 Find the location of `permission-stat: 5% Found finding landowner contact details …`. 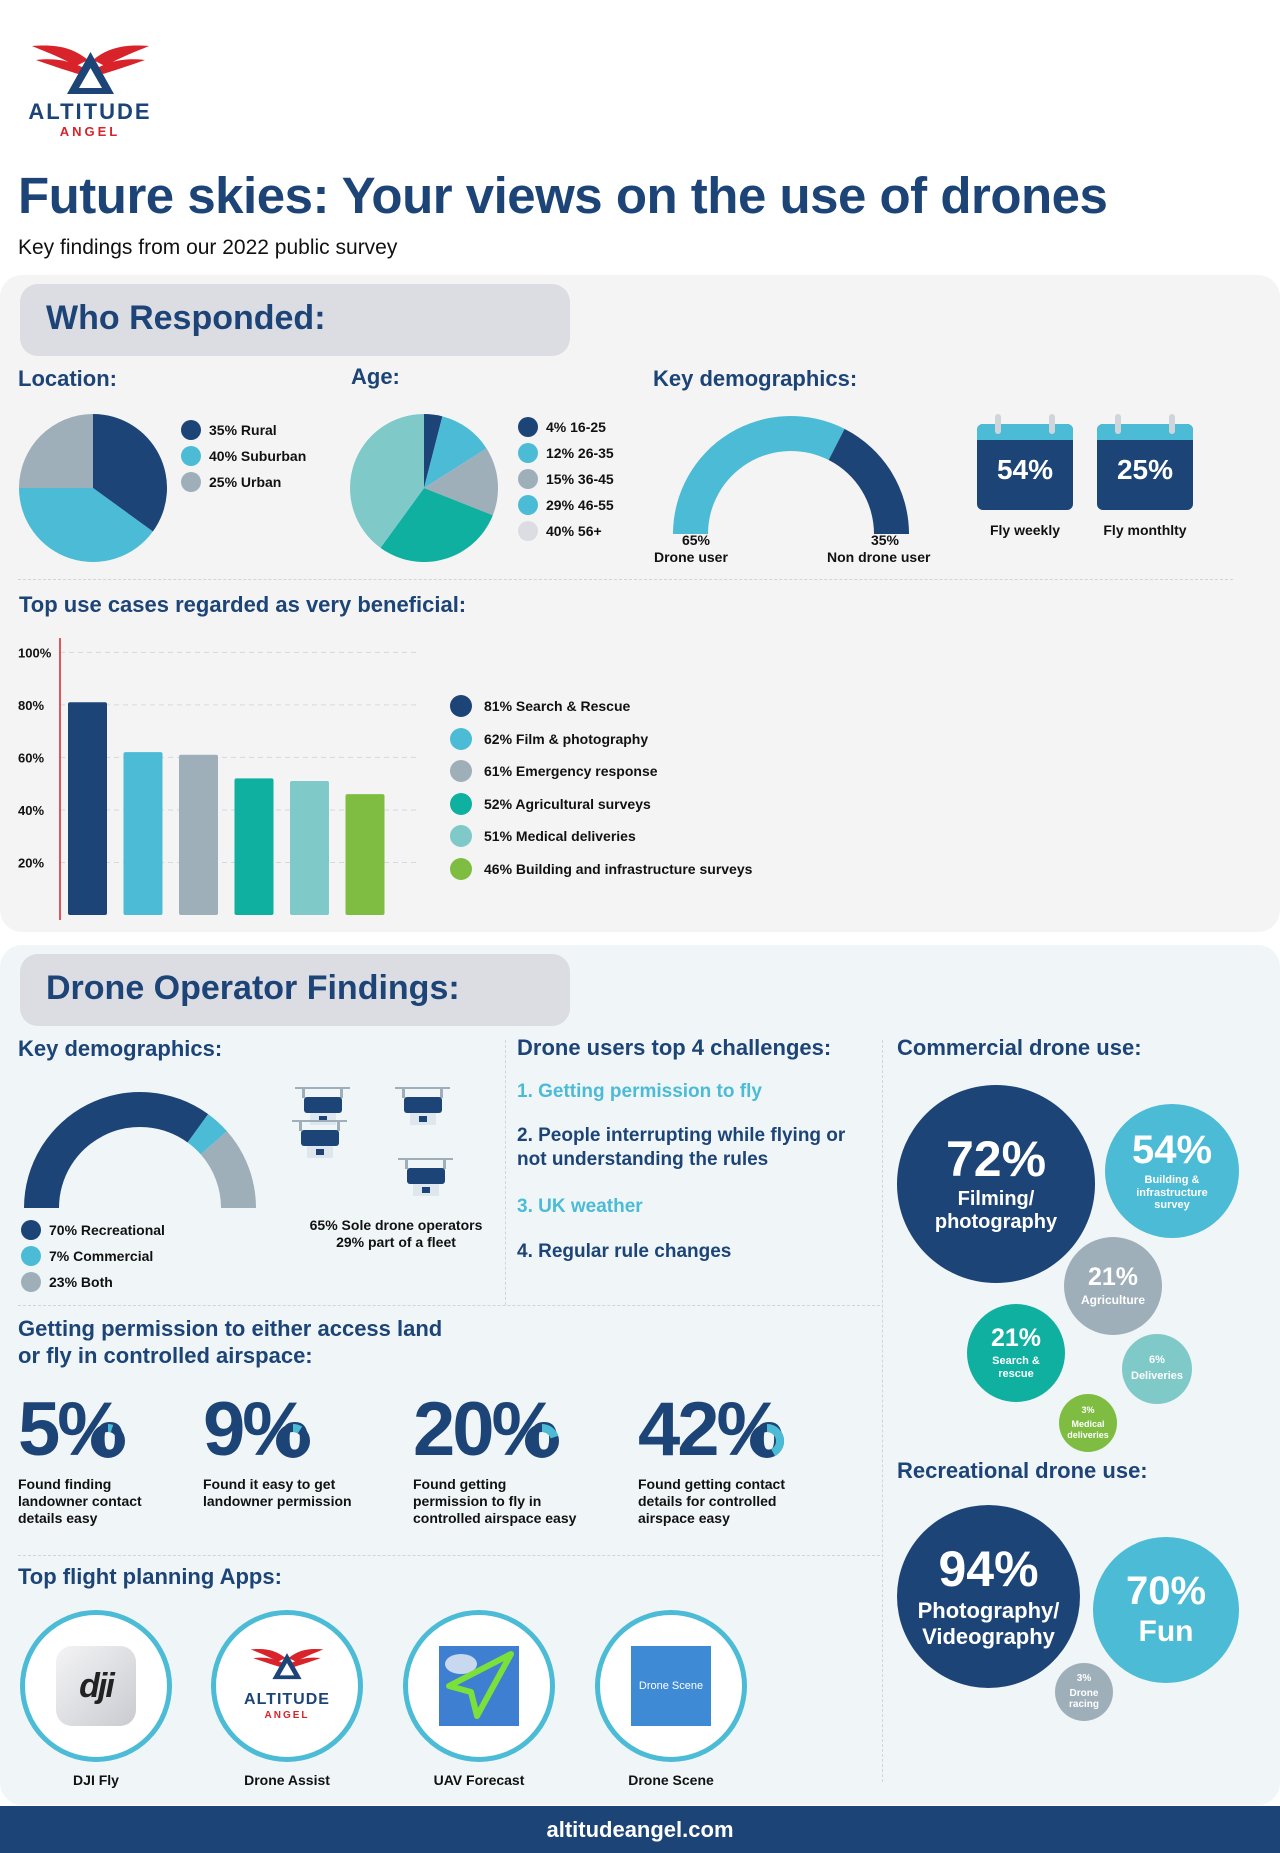

permission-stat: 5% Found finding landowner contact details … is located at coordinates (80, 1459).